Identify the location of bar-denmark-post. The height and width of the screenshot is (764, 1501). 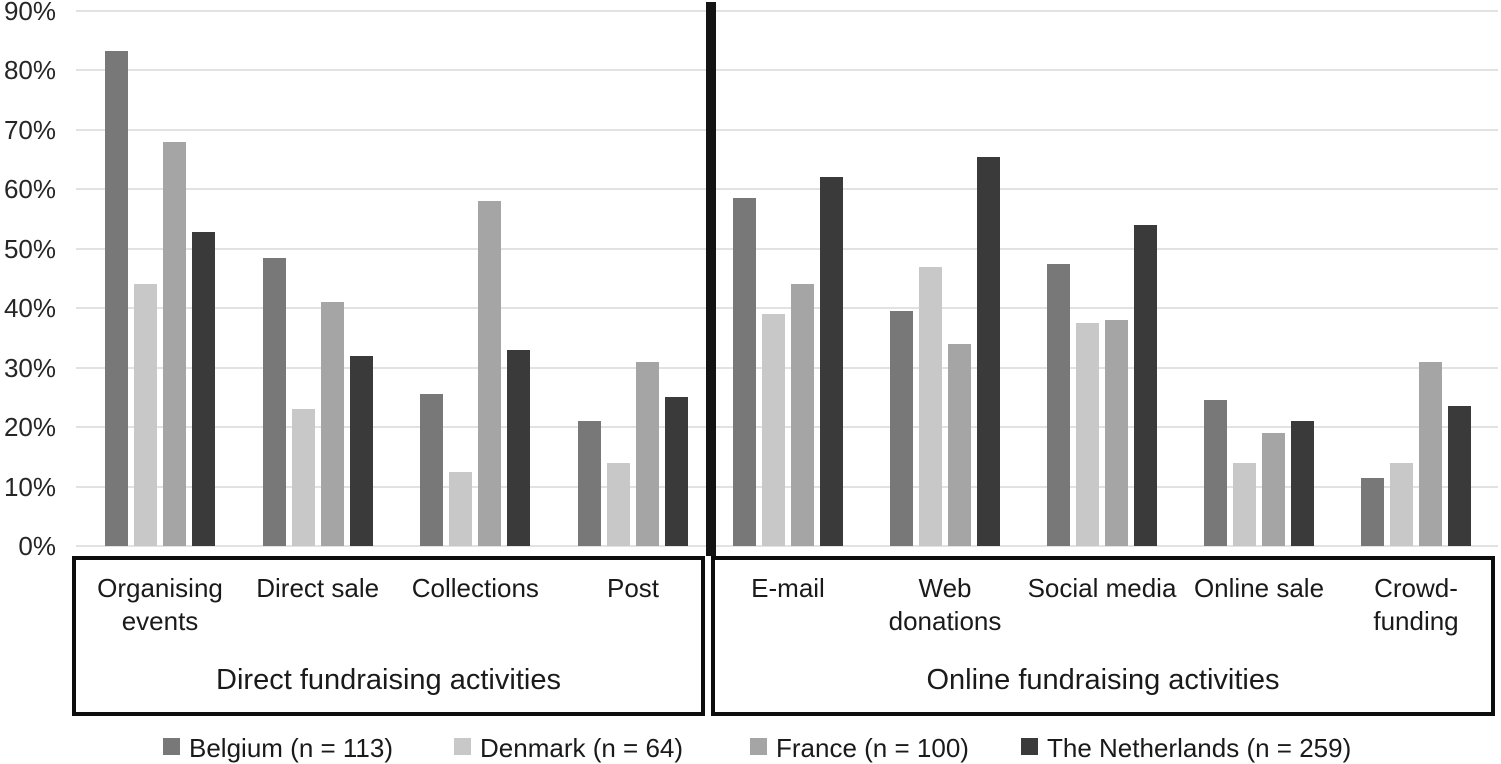
(618, 504).